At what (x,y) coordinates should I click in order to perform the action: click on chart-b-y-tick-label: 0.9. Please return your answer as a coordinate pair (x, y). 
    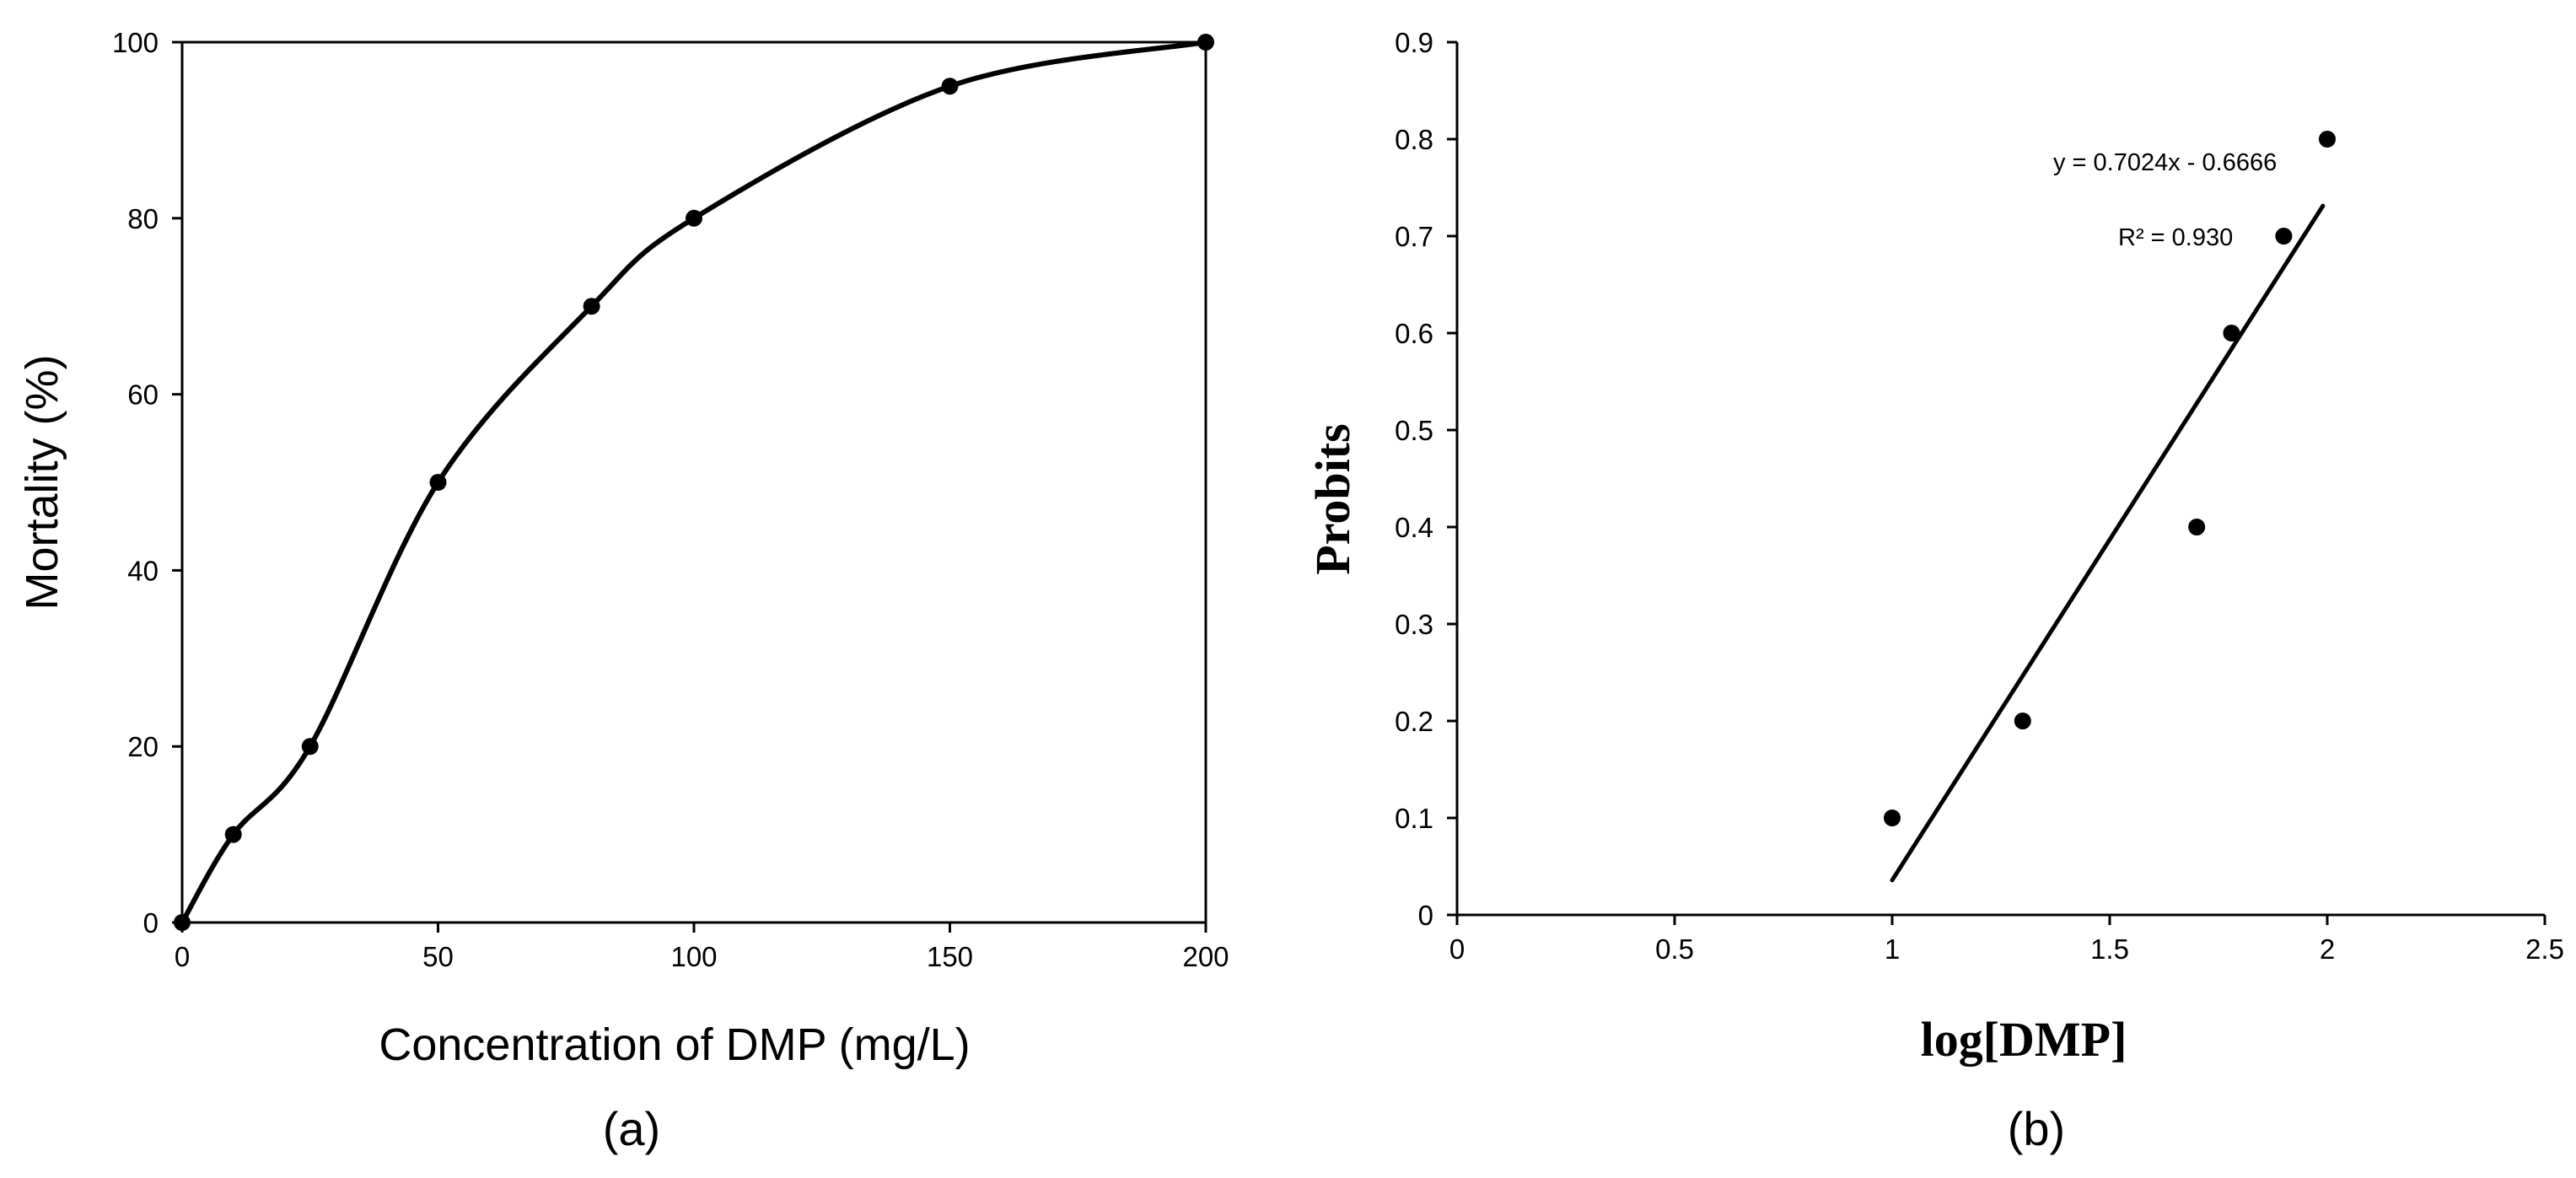
    Looking at the image, I should click on (1414, 42).